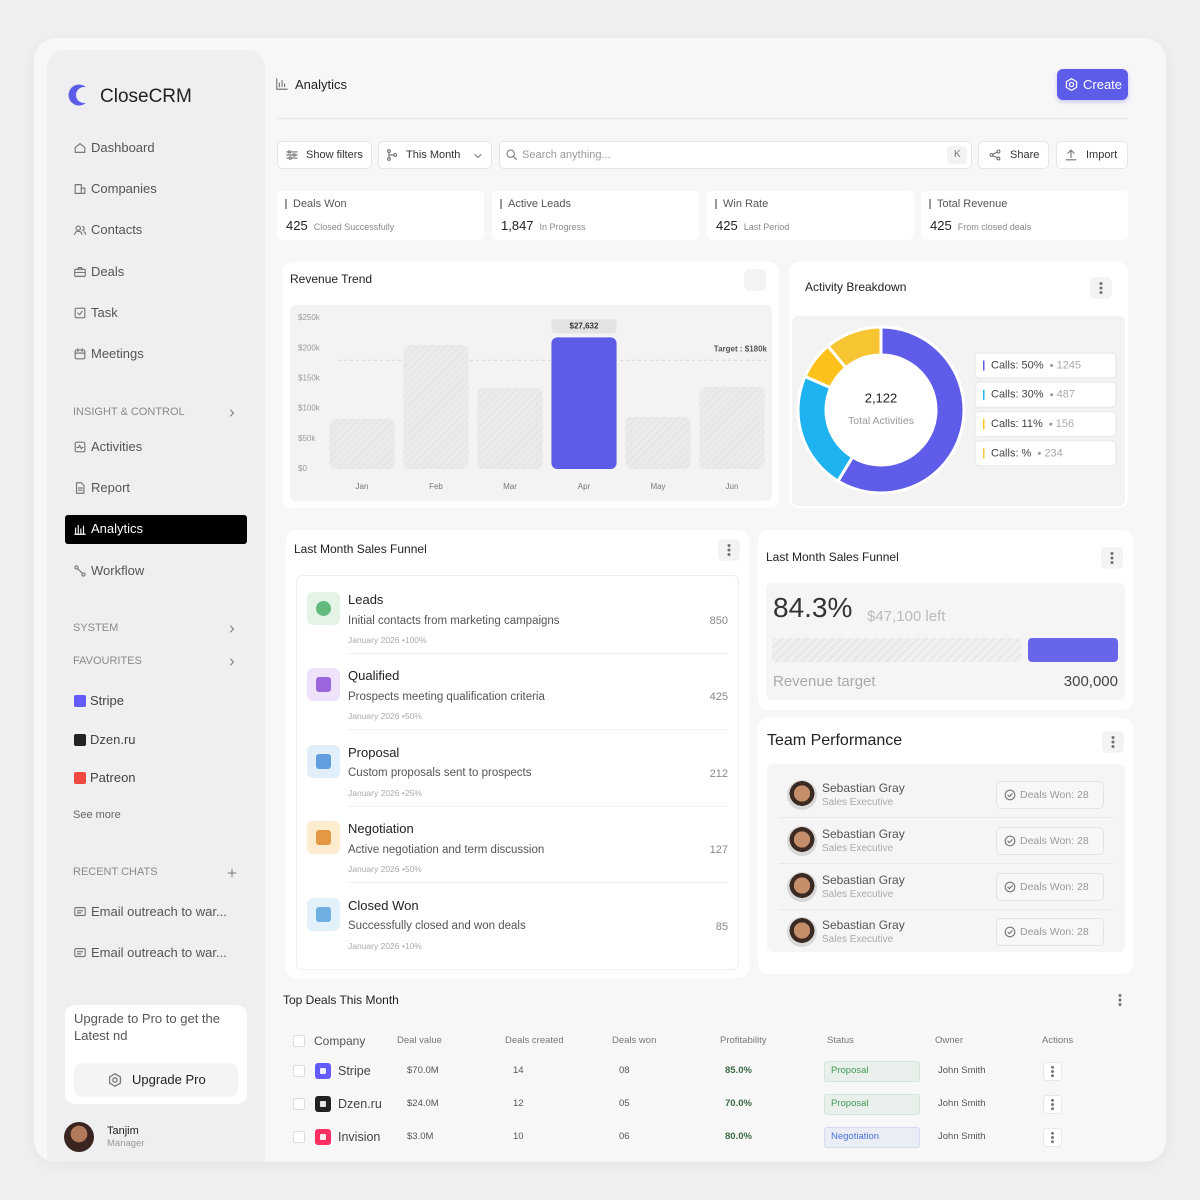 The image size is (1200, 1200). I want to click on cell: 05, so click(624, 1103).